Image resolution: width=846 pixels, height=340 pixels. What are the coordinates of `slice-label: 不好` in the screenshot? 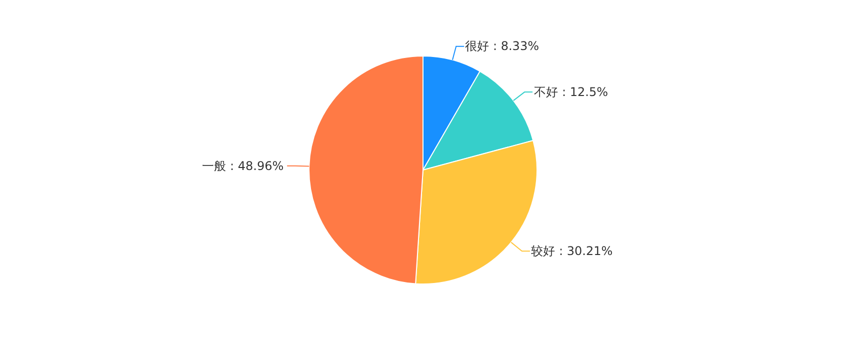 It's located at (546, 92).